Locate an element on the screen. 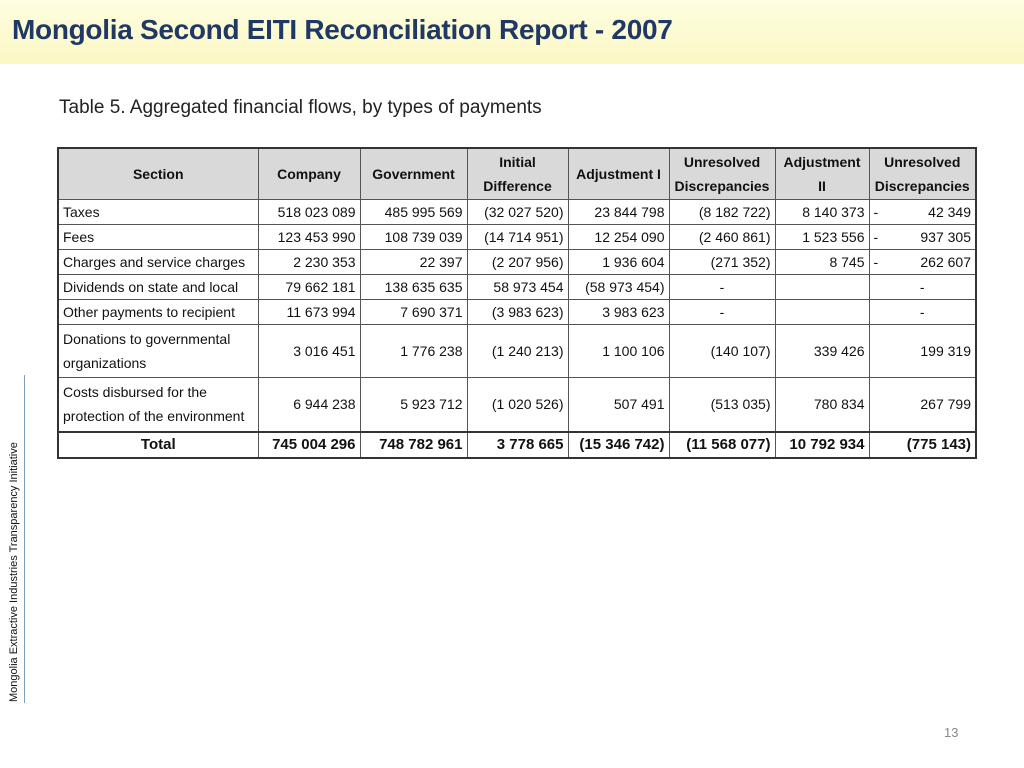  cell: 8 140 373 is located at coordinates (822, 212).